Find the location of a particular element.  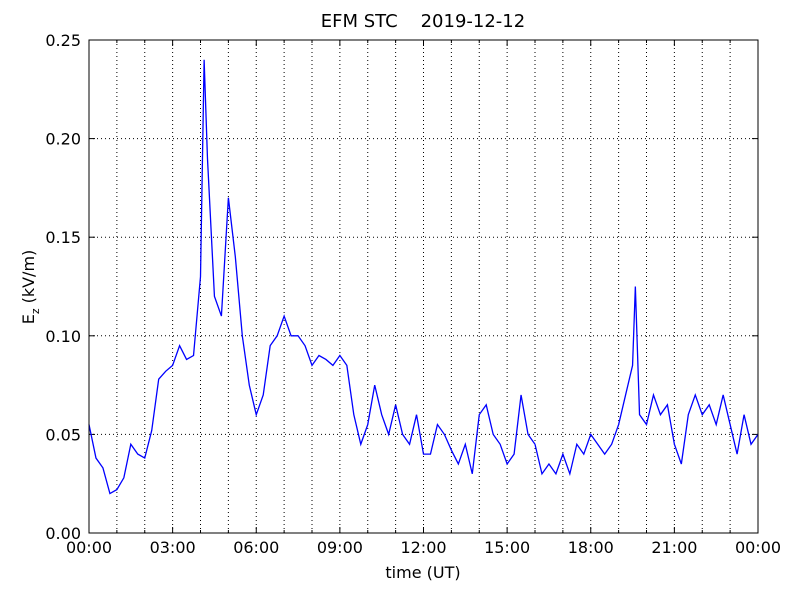

x-tick-label: 15:00 is located at coordinates (507, 547).